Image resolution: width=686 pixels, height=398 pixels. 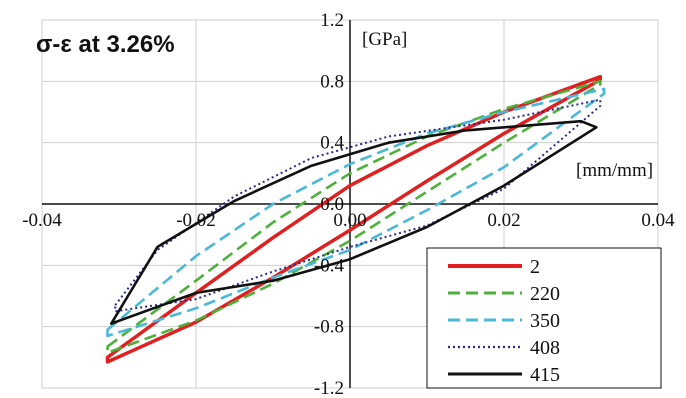 I want to click on y-tick-label: -0.8, so click(x=329, y=327).